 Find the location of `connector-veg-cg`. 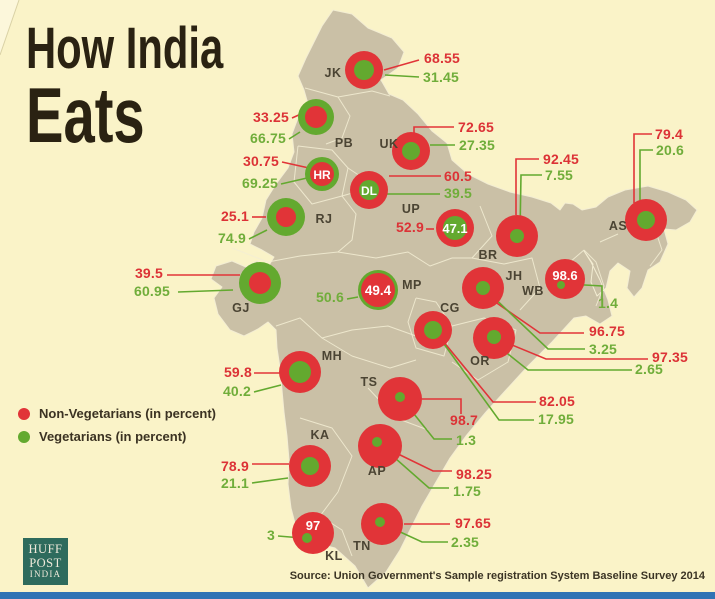

connector-veg-cg is located at coordinates (484, 376).